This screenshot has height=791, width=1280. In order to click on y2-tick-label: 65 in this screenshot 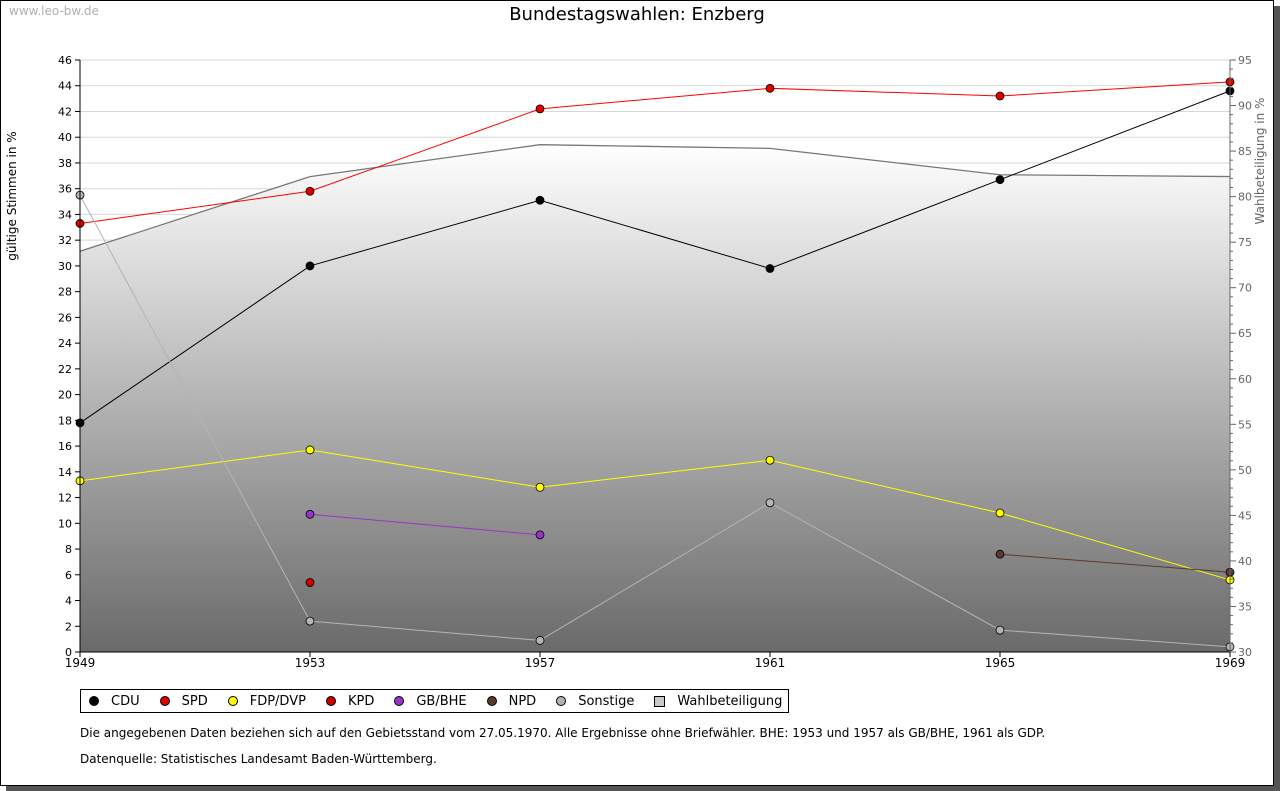, I will do `click(1245, 333)`.